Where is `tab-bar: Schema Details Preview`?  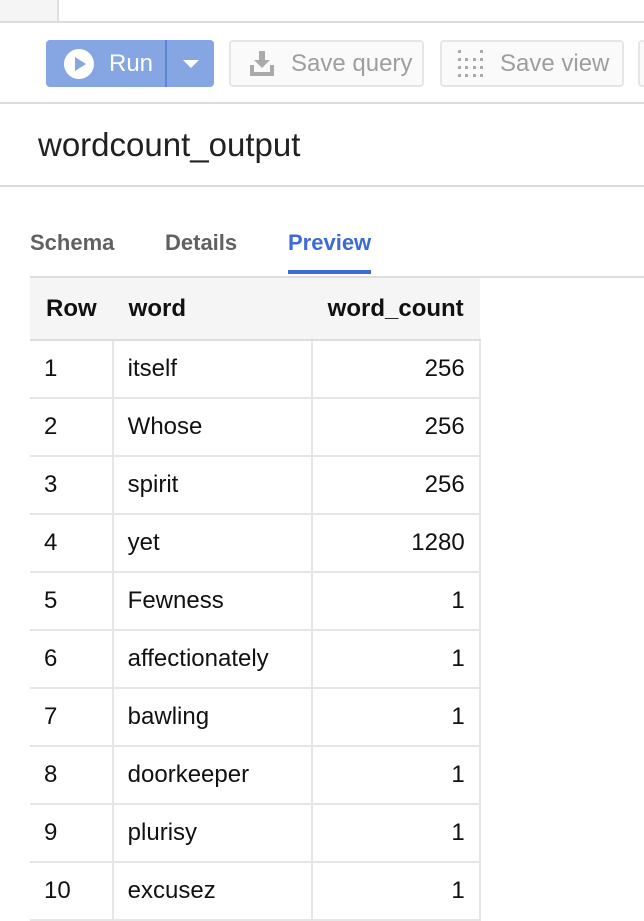 tab-bar: Schema Details Preview is located at coordinates (337, 253).